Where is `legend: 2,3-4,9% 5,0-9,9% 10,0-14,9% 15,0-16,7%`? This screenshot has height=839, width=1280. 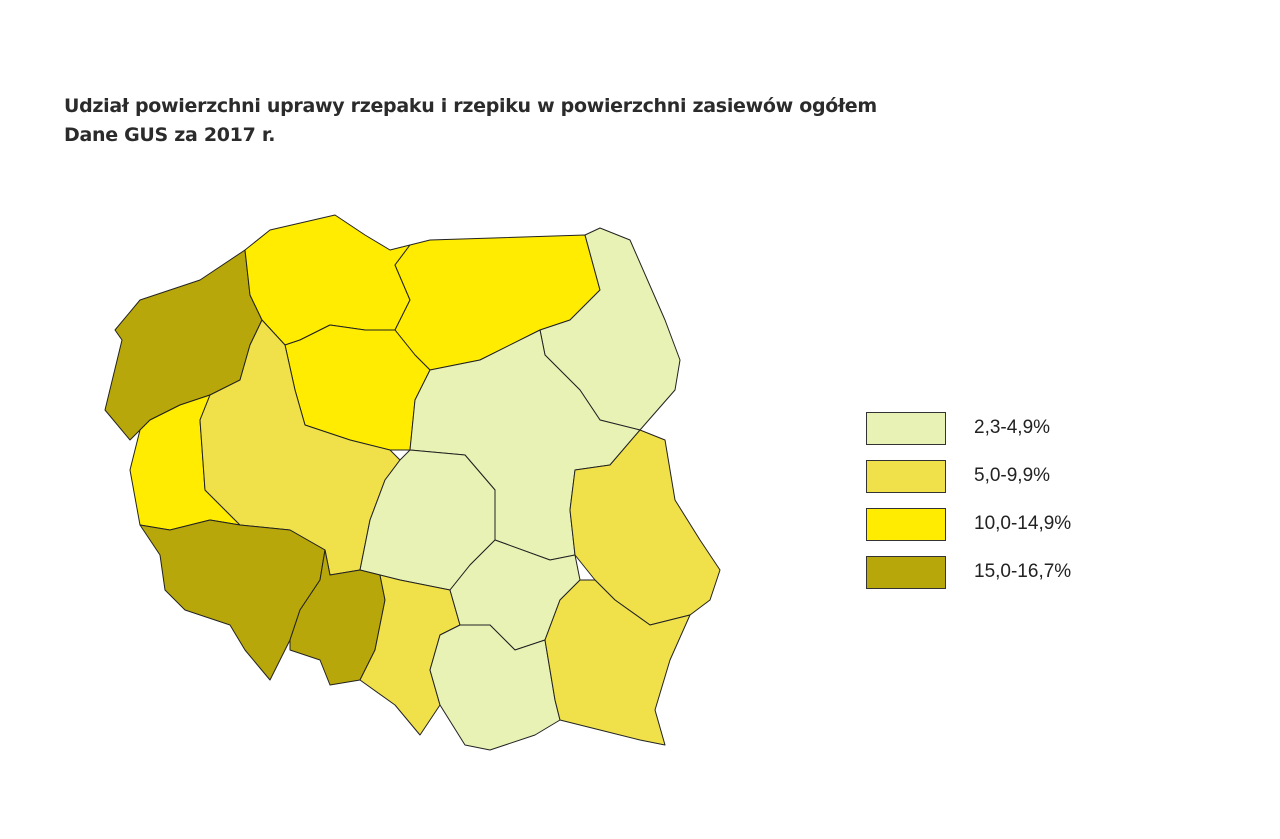 legend: 2,3-4,9% 5,0-9,9% 10,0-14,9% 15,0-16,7% is located at coordinates (968, 500).